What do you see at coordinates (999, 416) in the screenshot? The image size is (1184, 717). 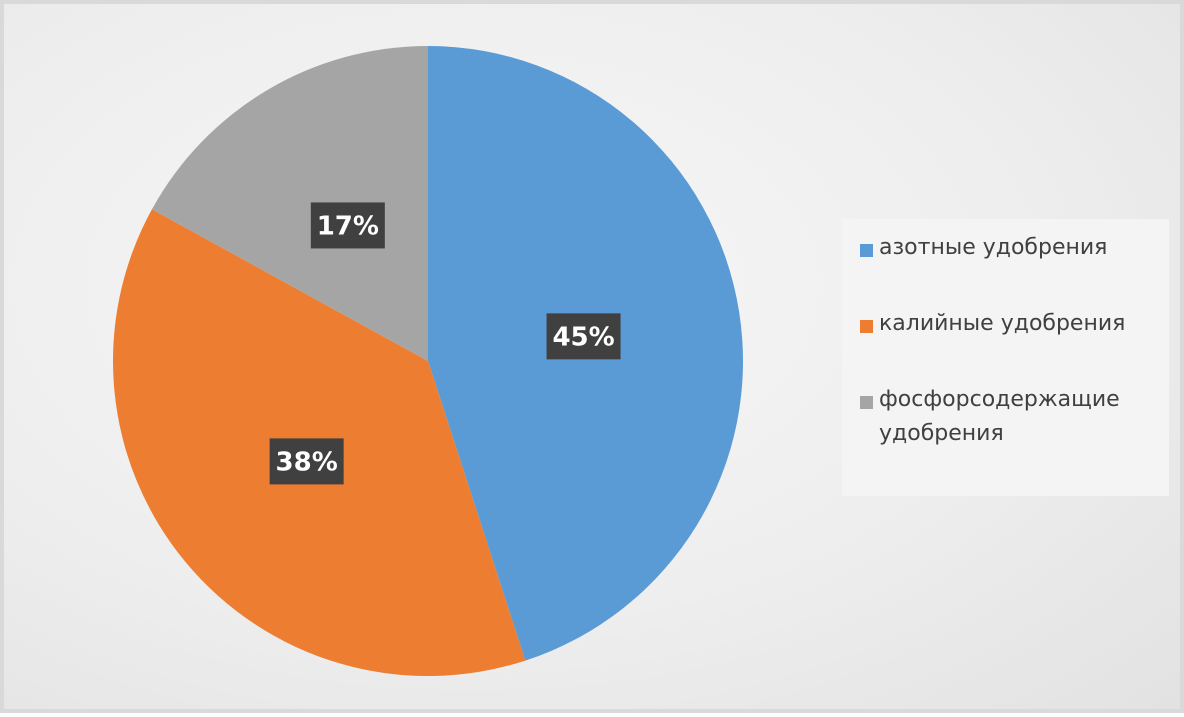 I see `legend-label: фосфорсодержащие удобрения` at bounding box center [999, 416].